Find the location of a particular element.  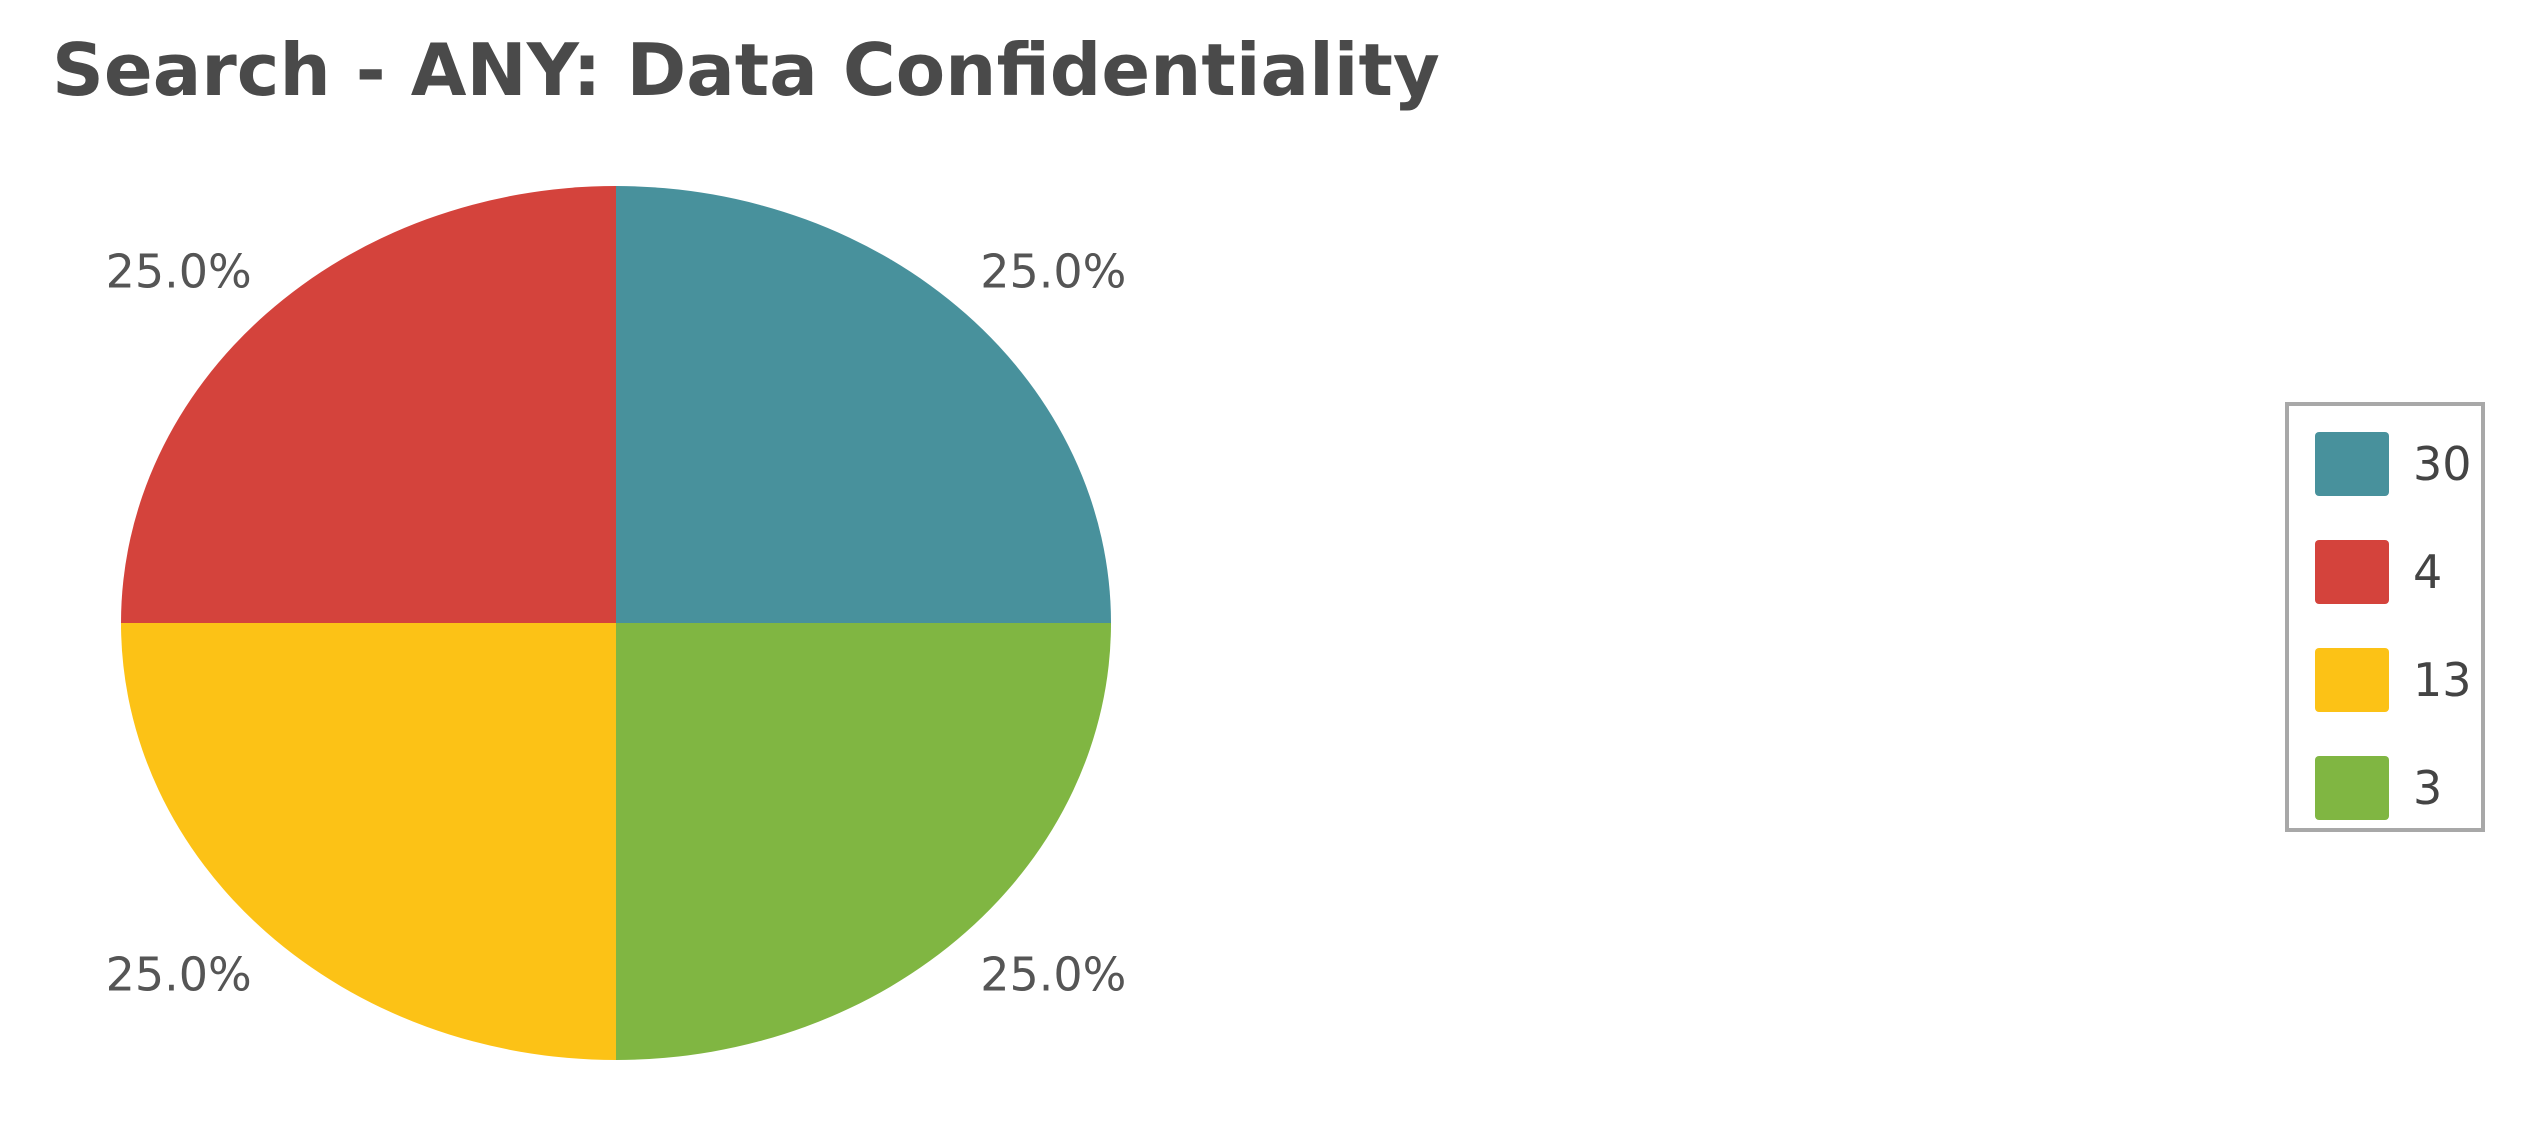

chart-title: Search - ANY: Data Confidentiality is located at coordinates (746, 70).